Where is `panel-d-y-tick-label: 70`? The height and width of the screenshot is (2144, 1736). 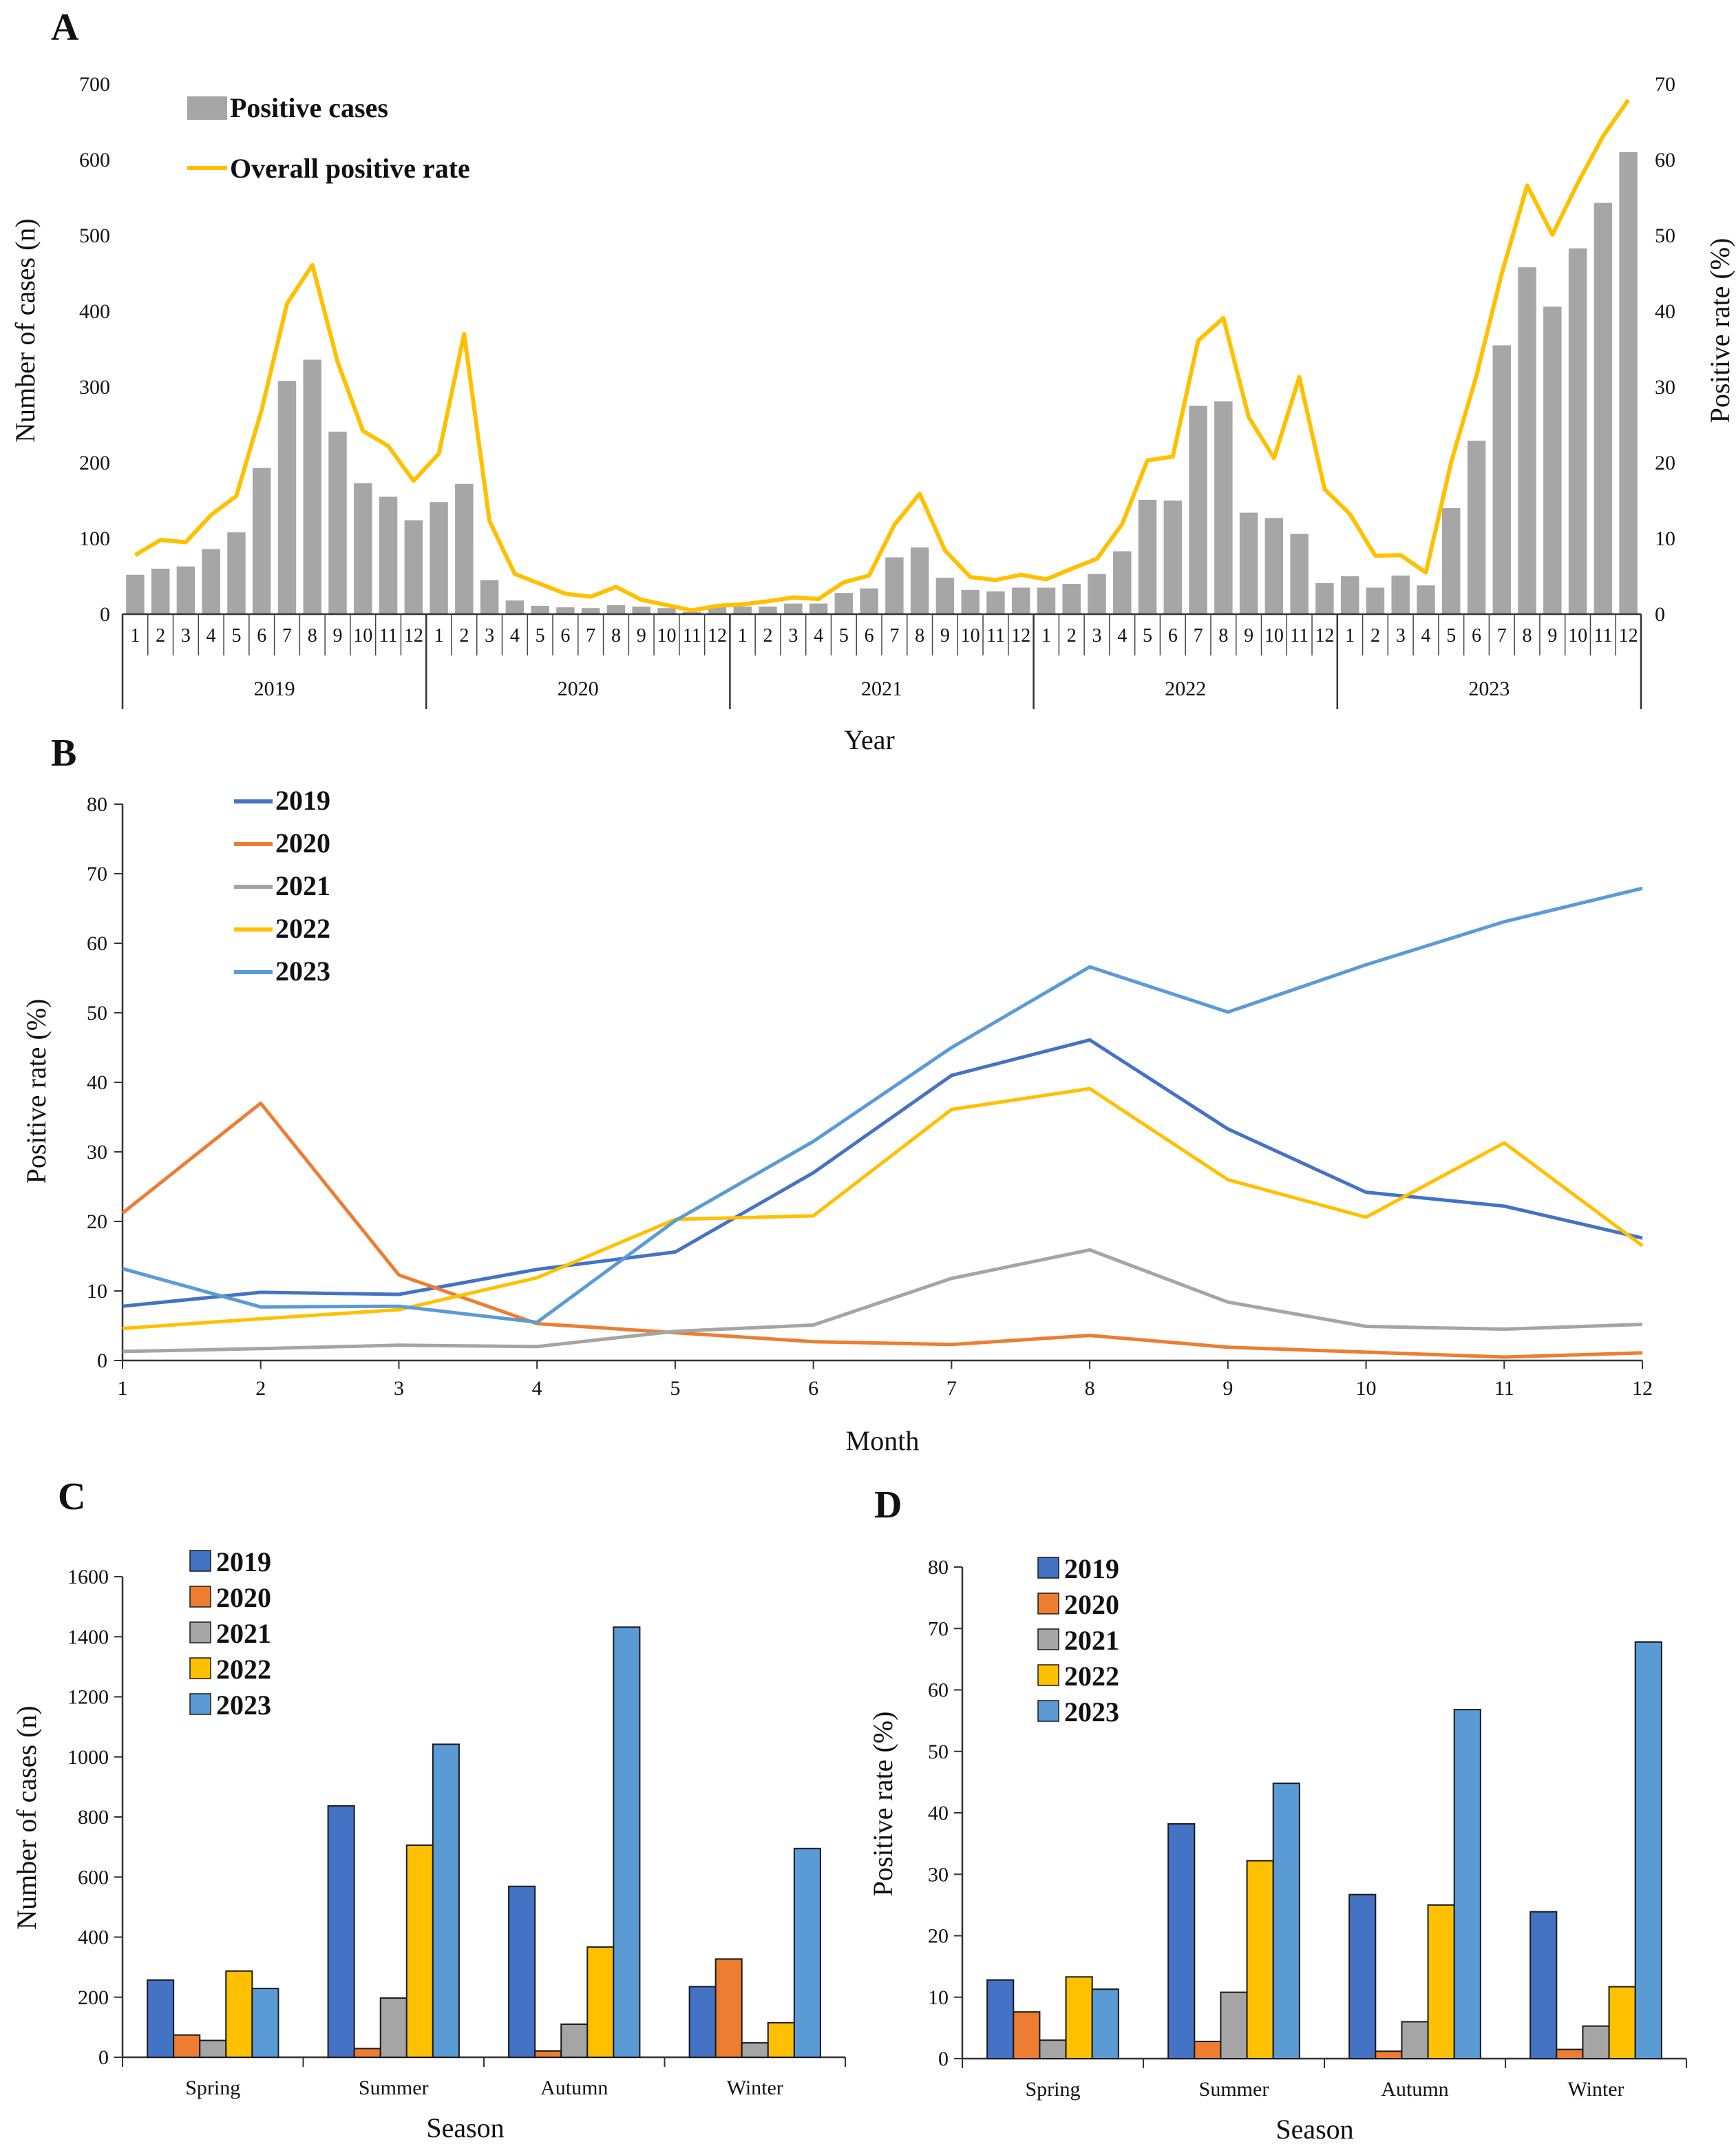
panel-d-y-tick-label: 70 is located at coordinates (938, 1629).